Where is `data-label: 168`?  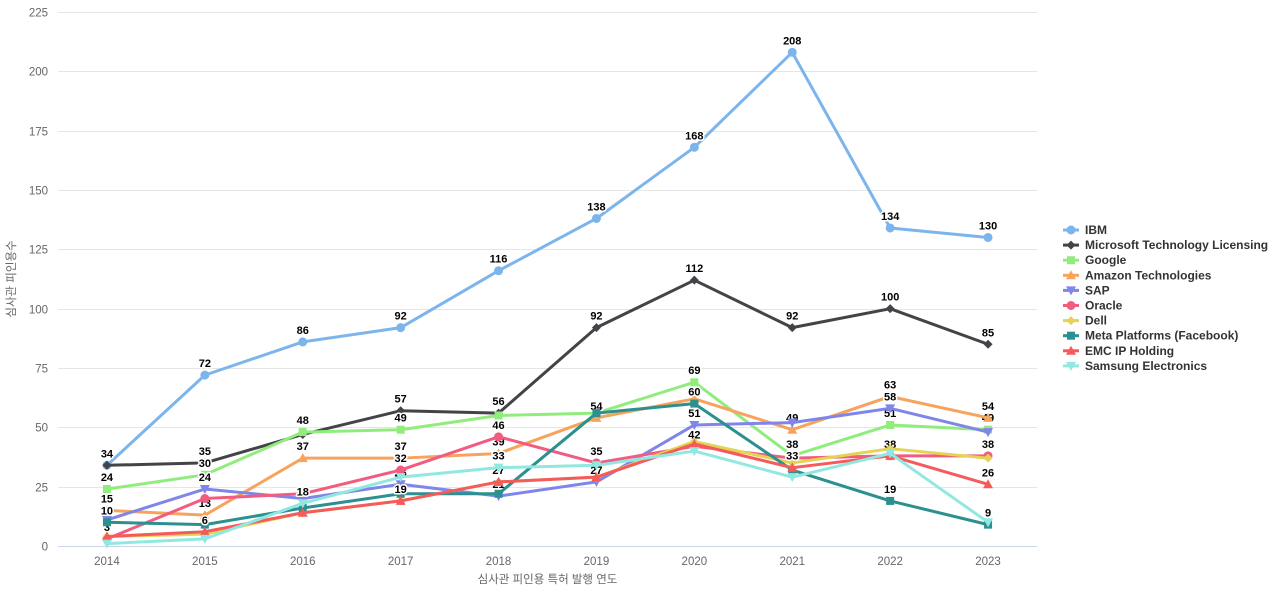
data-label: 168 is located at coordinates (694, 136).